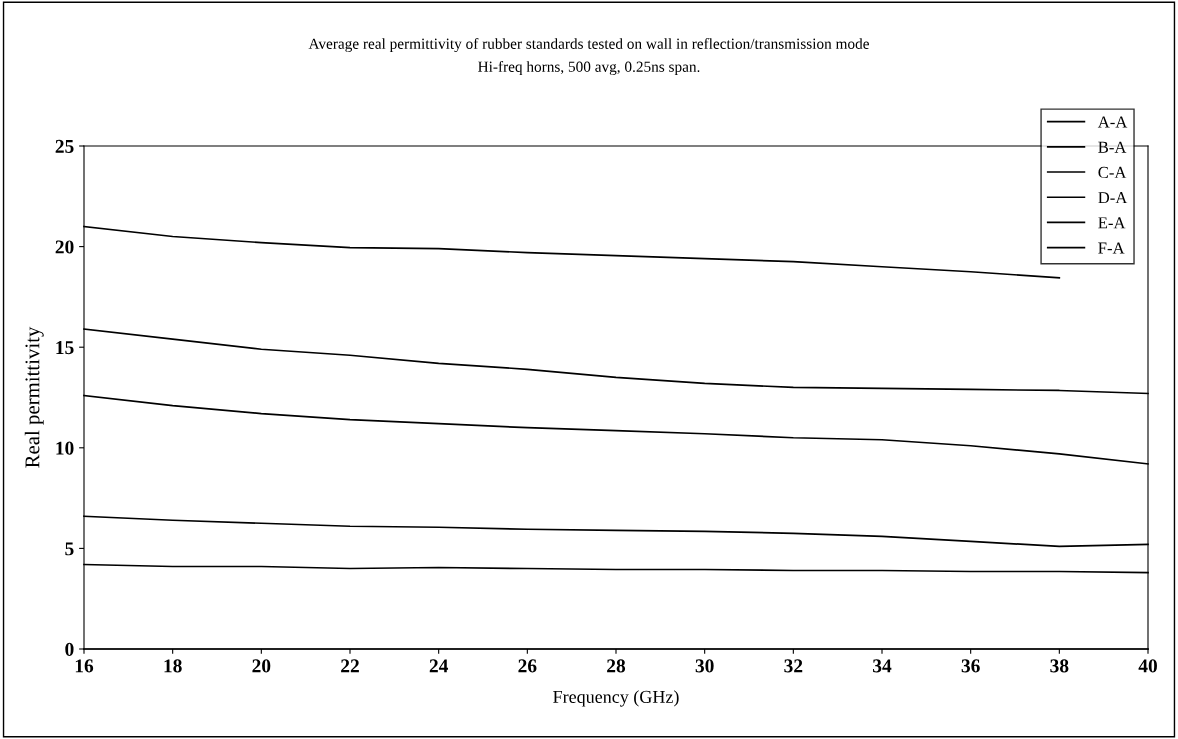 The image size is (1178, 739). I want to click on legend-label: E-A, so click(1112, 223).